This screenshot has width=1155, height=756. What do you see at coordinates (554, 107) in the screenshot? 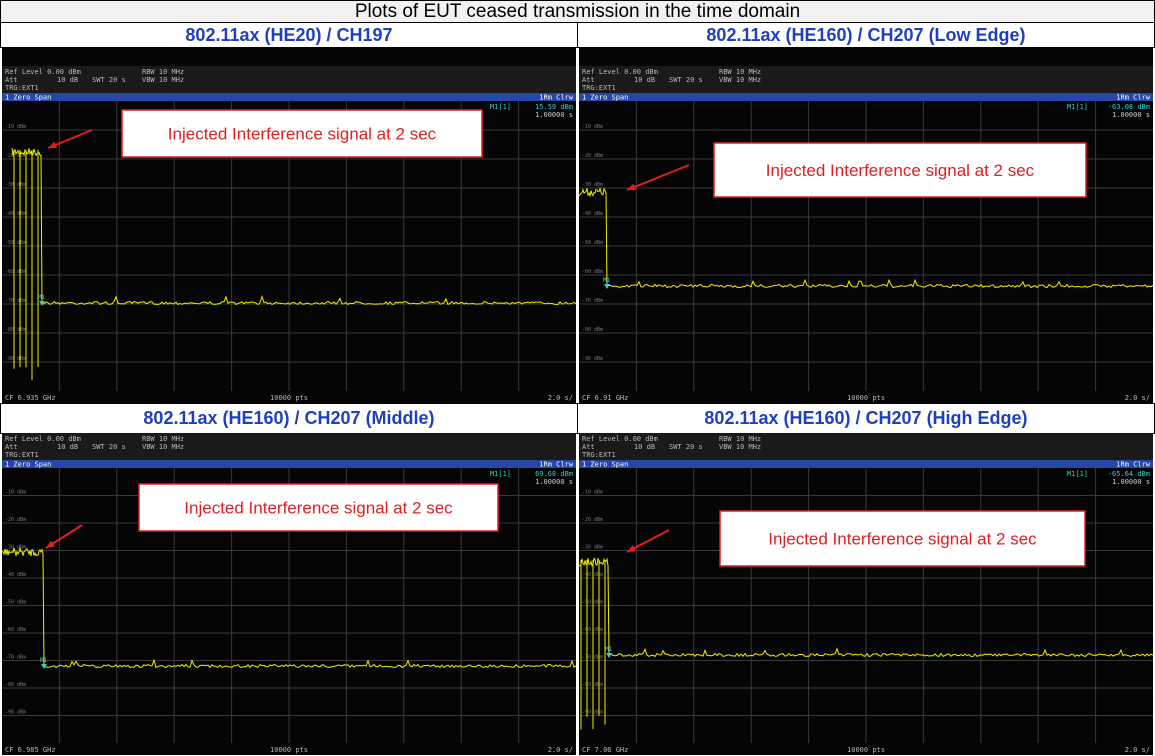
I see `marker-level: 15.59 dBm` at bounding box center [554, 107].